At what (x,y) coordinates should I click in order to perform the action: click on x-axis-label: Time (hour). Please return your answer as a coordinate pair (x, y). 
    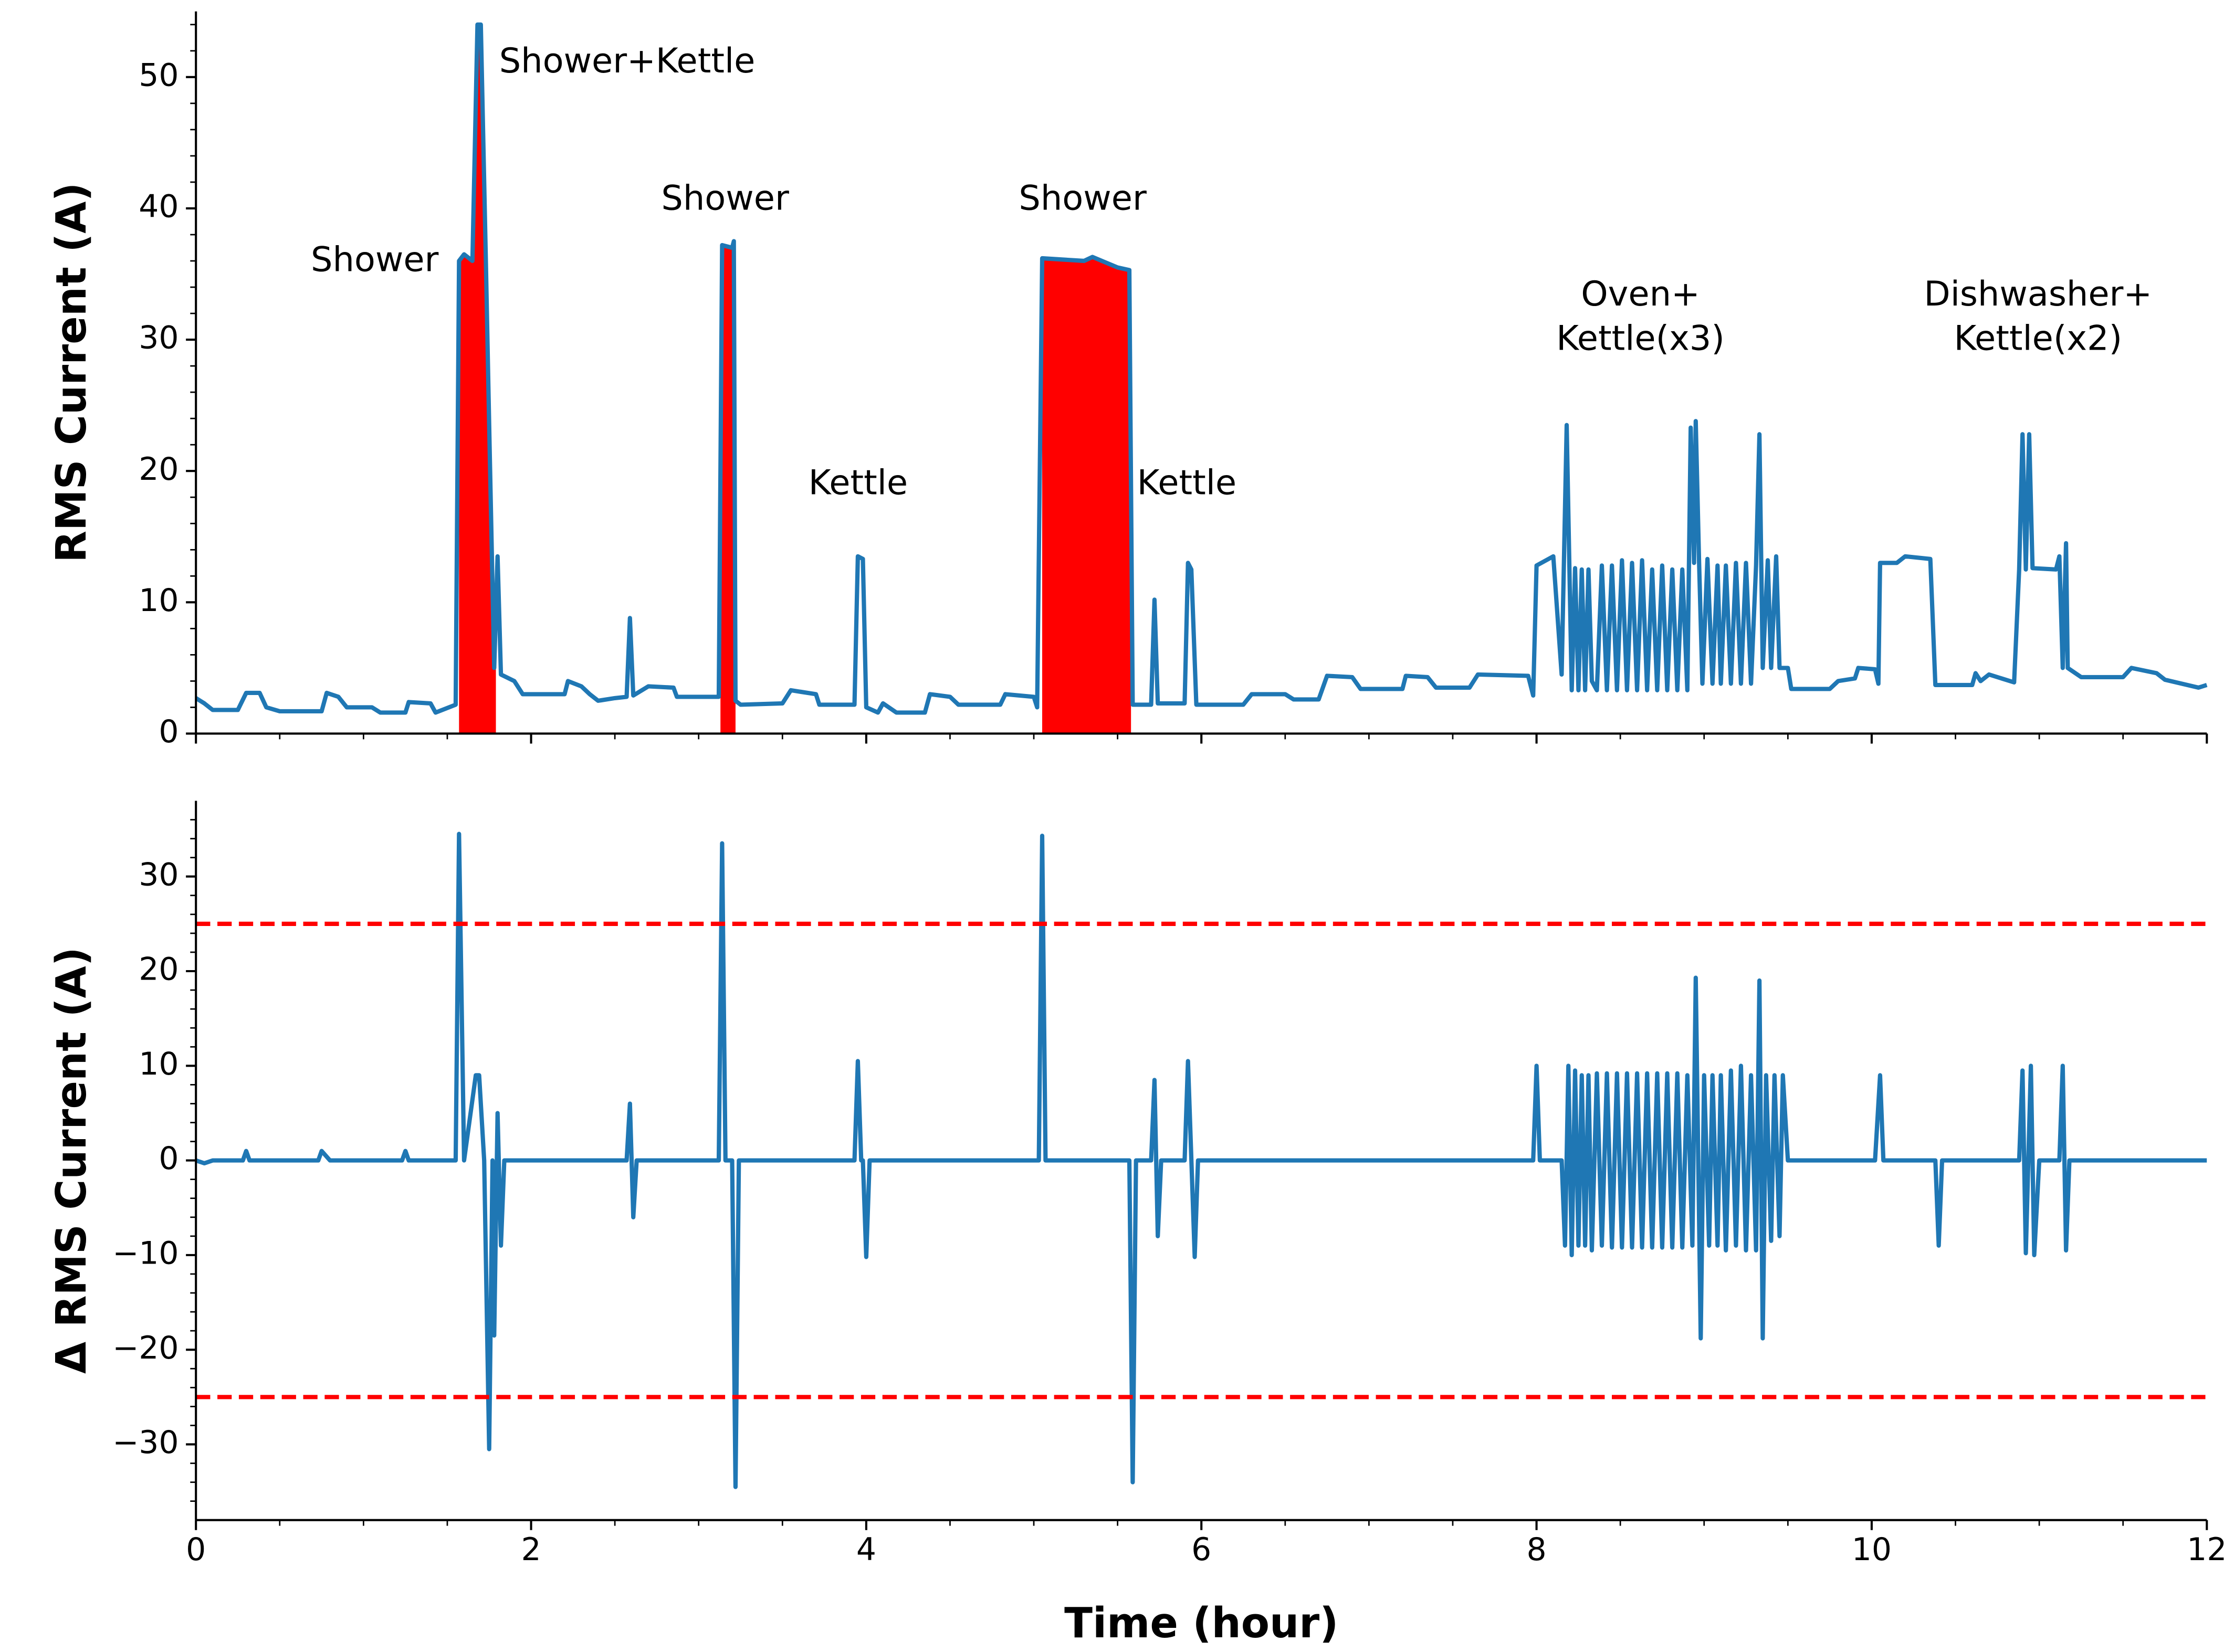
    Looking at the image, I should click on (1201, 1623).